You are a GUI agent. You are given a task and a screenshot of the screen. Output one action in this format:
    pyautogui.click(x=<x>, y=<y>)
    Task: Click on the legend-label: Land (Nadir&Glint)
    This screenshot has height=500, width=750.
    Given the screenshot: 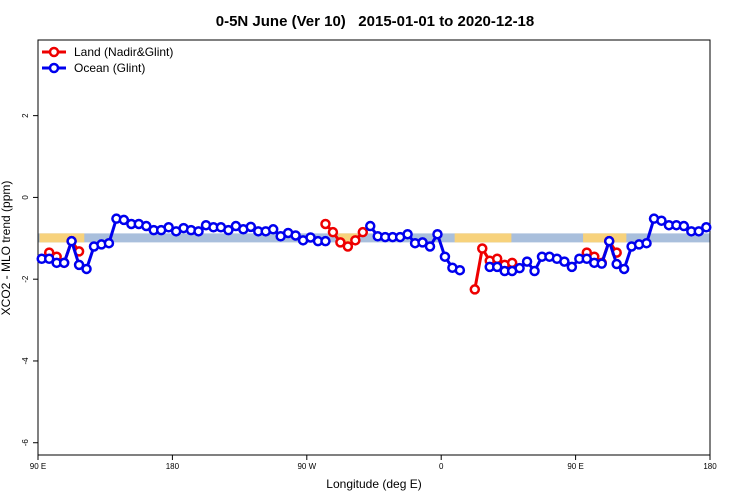 What is the action you would take?
    pyautogui.click(x=123, y=52)
    